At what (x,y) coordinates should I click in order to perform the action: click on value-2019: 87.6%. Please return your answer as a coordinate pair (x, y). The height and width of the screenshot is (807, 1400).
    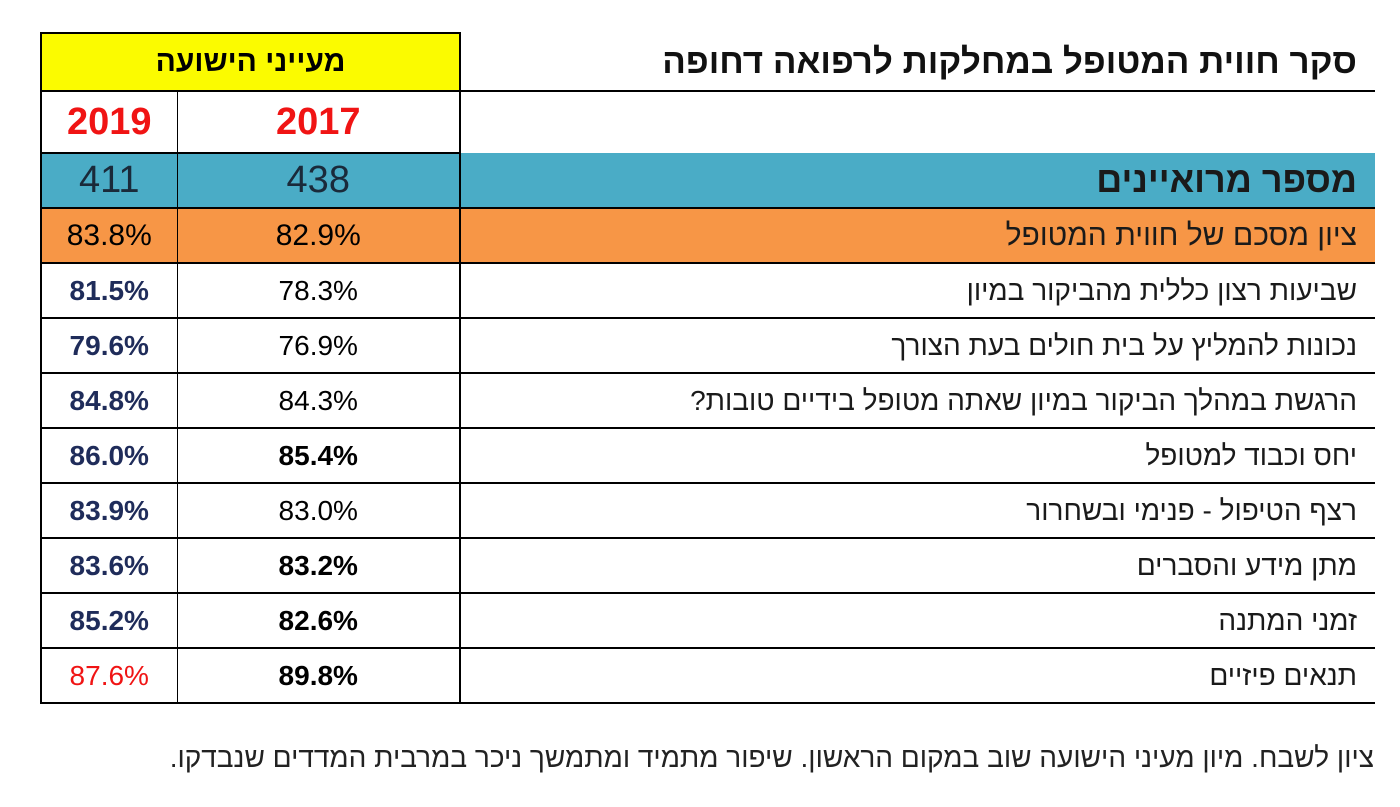
    Looking at the image, I should click on (109, 676).